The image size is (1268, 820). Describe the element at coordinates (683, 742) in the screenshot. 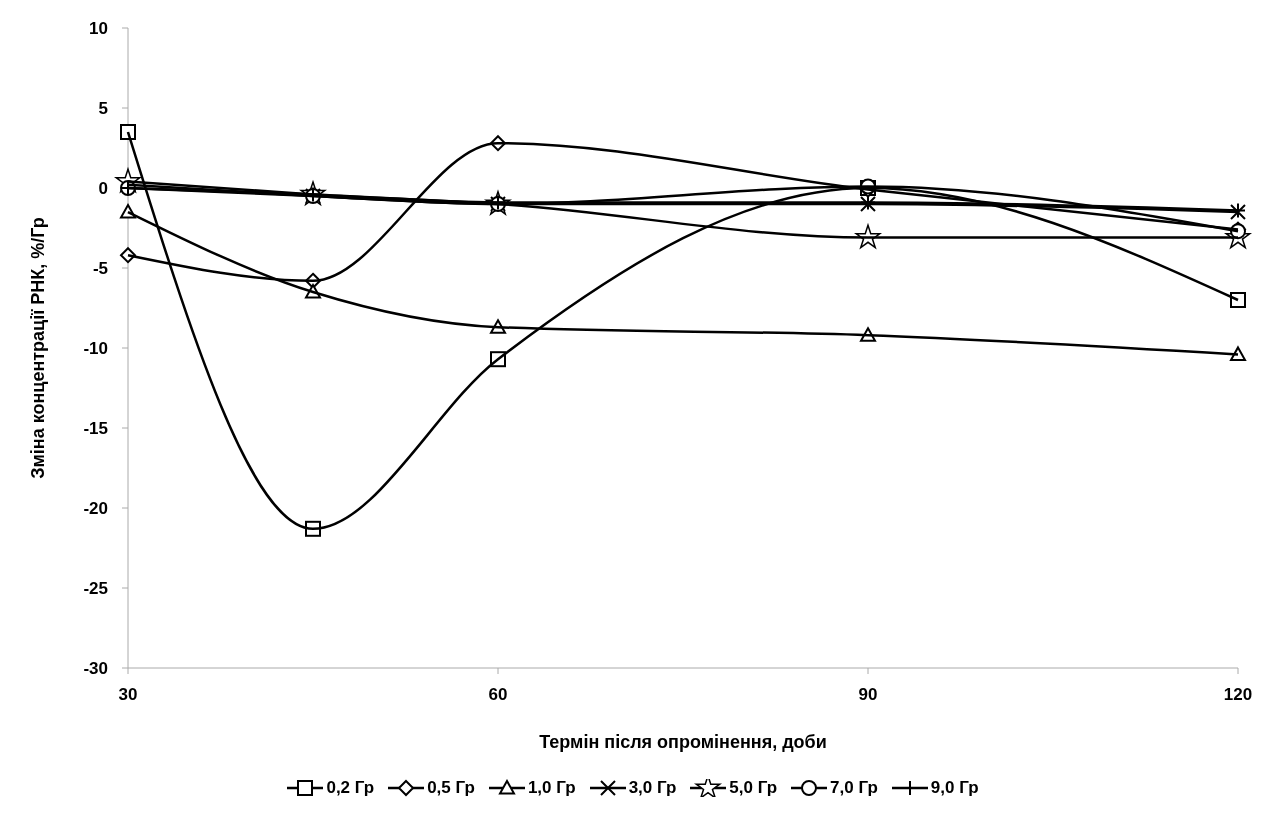

I see `x-axis-title: Термін після опромінення, доби` at that location.